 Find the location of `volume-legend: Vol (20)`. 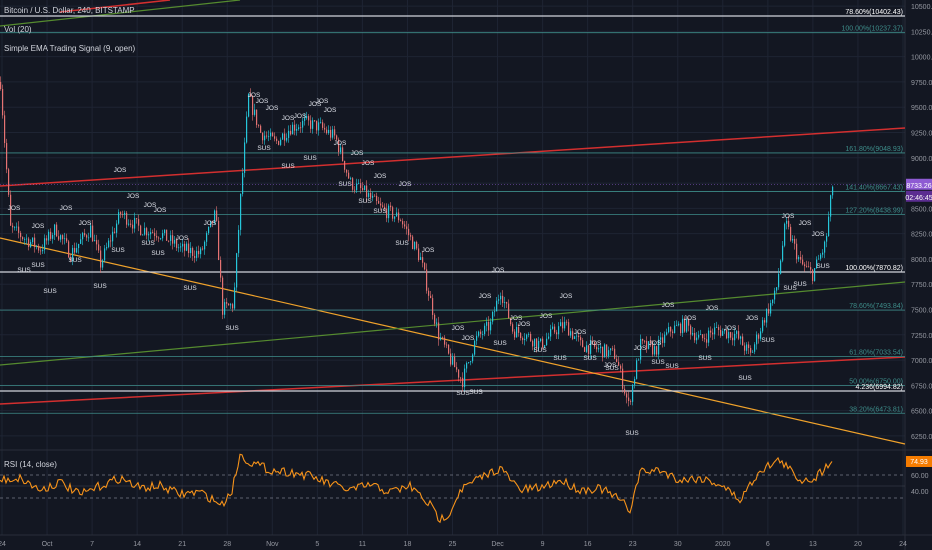

volume-legend: Vol (20) is located at coordinates (20, 29).